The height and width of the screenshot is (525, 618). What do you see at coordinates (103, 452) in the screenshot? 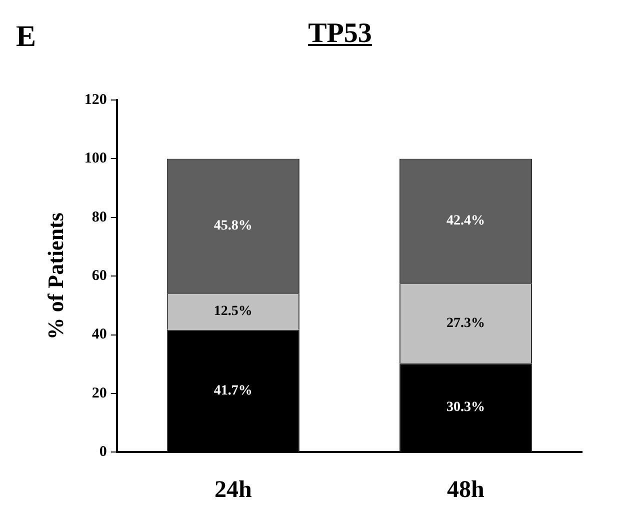
I see `y-tick-label: 0` at bounding box center [103, 452].